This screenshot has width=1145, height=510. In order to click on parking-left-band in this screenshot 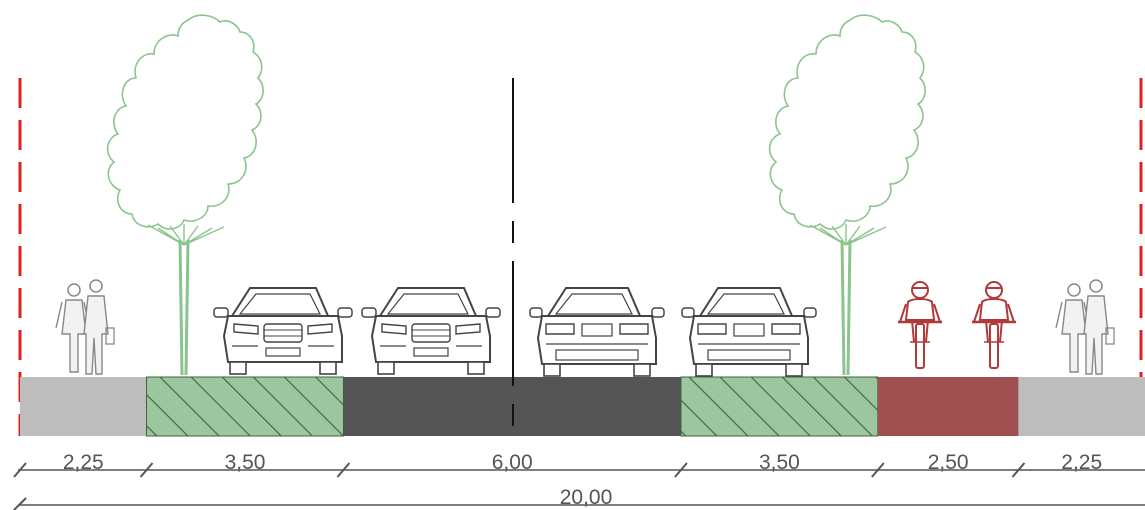, I will do `click(245, 406)`.